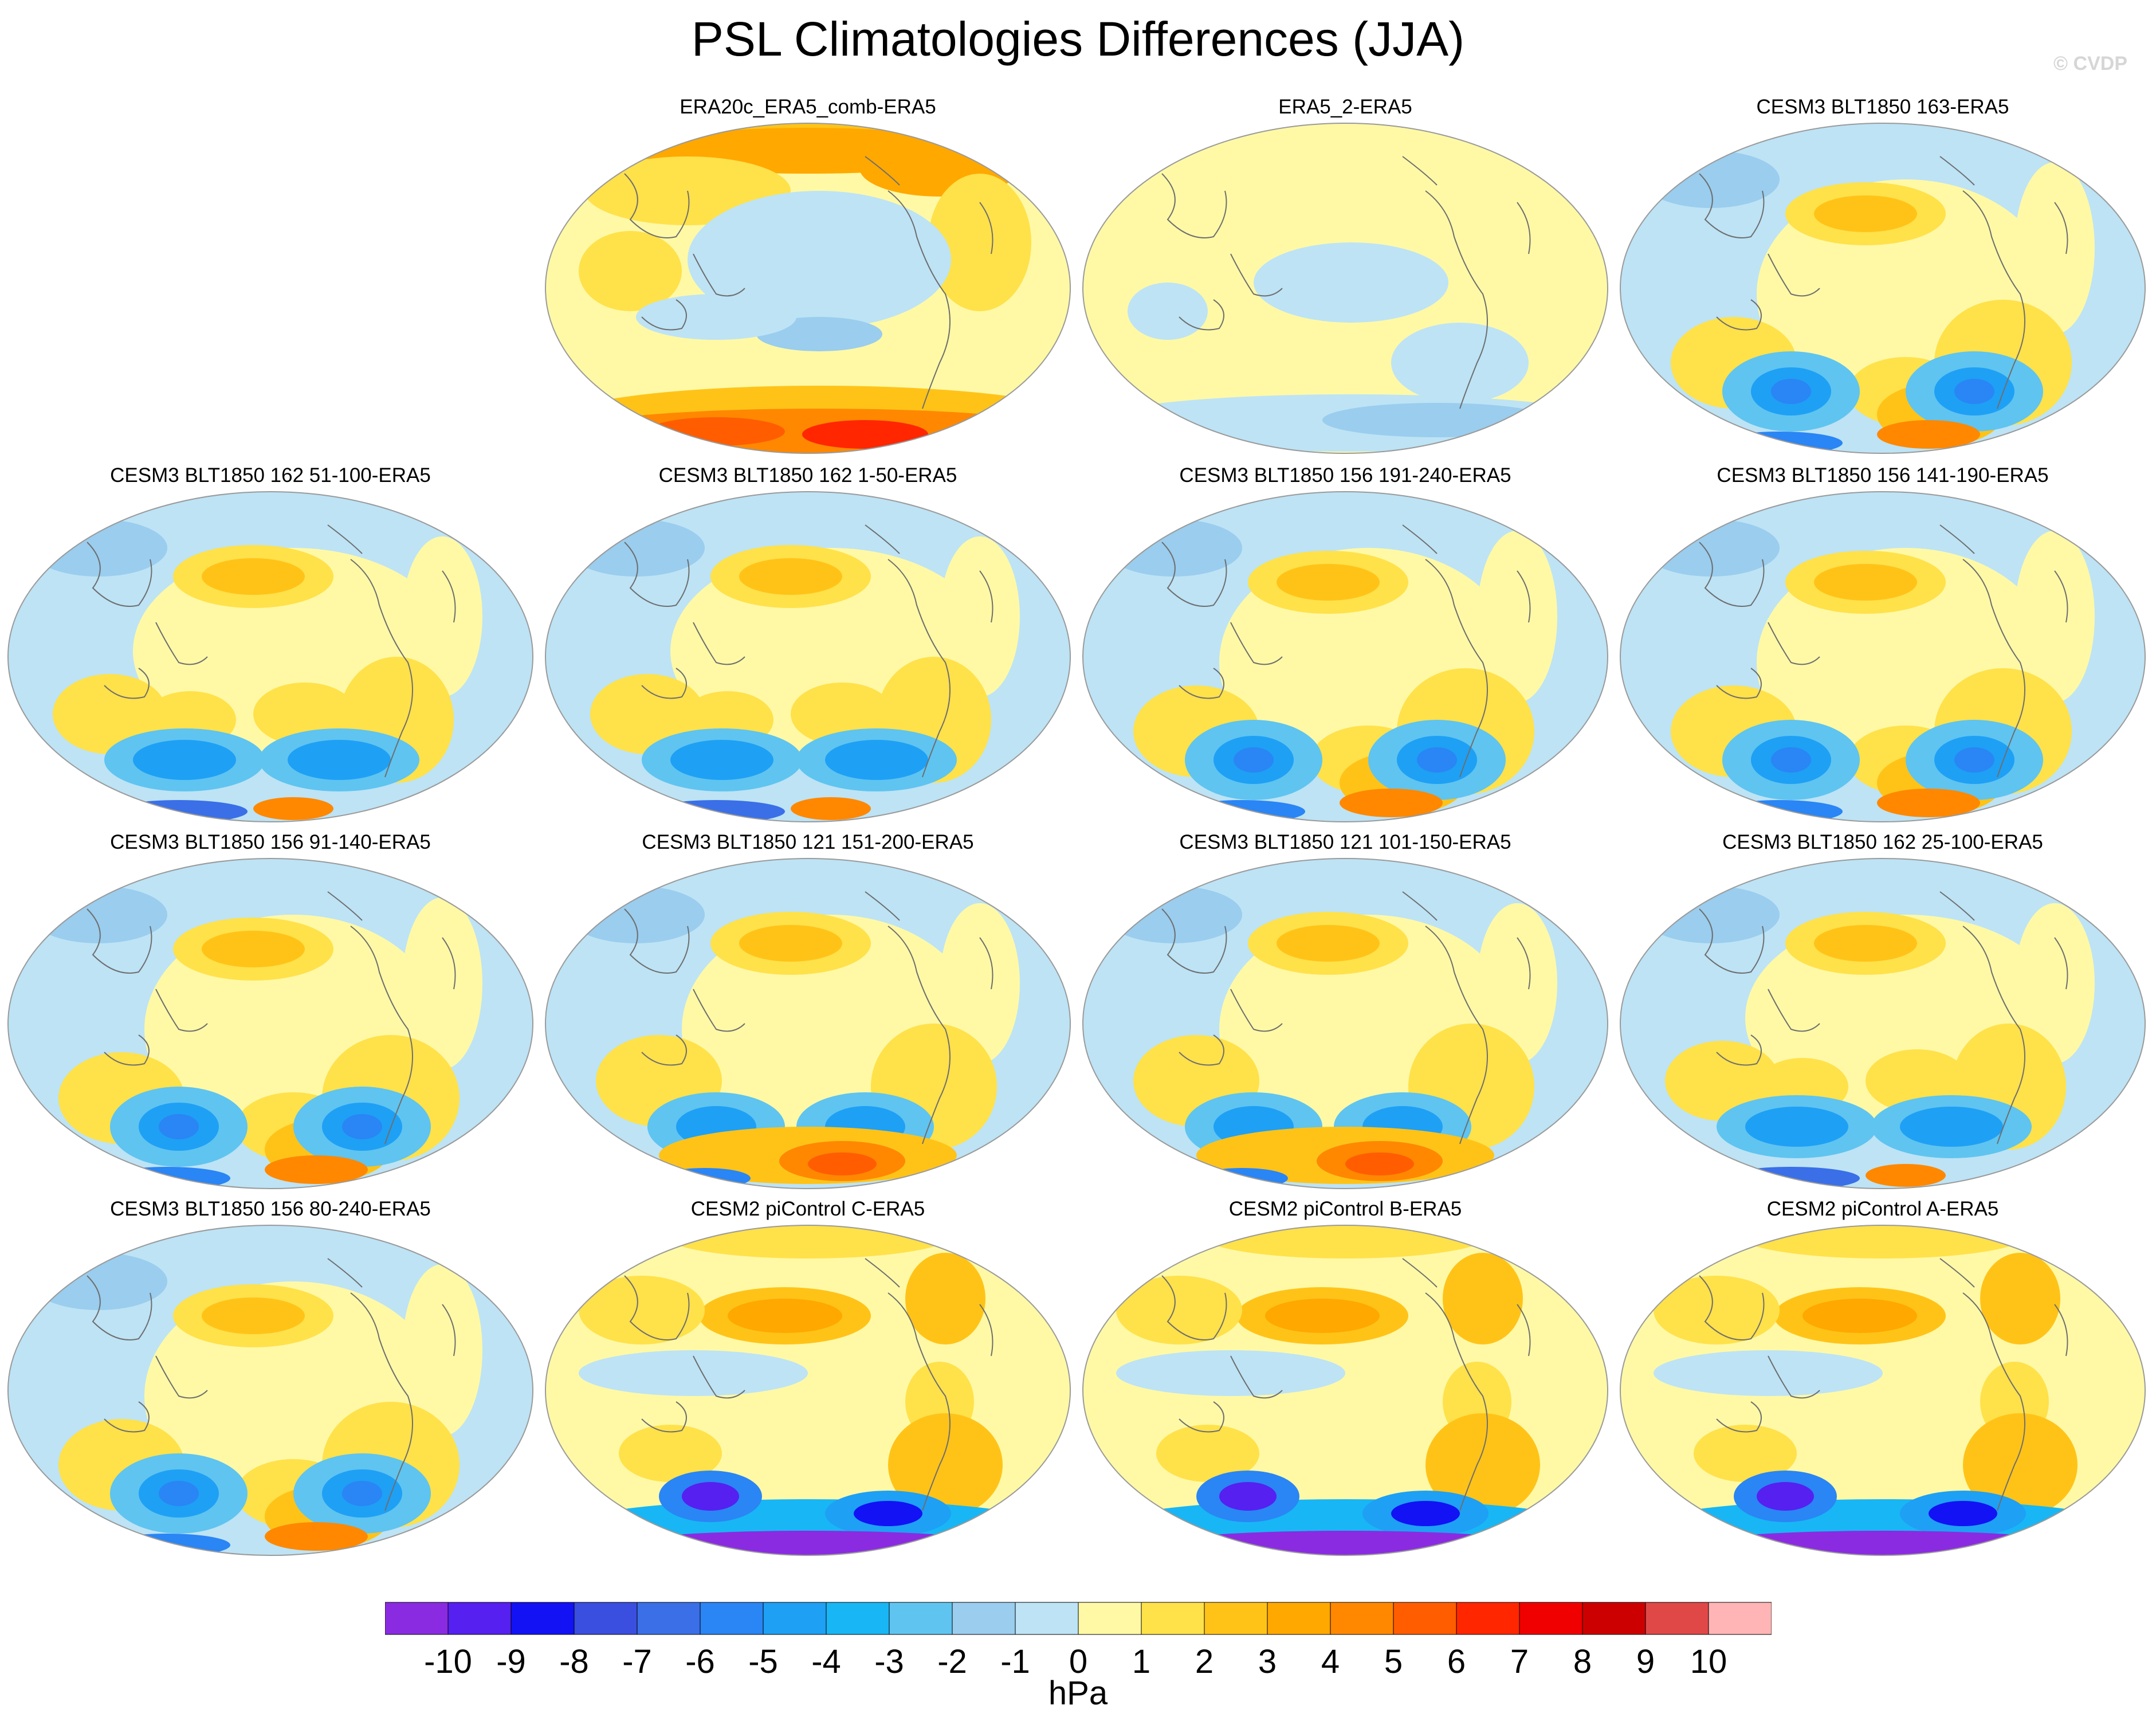  I want to click on copyright-label: © CVDP, so click(2090, 64).